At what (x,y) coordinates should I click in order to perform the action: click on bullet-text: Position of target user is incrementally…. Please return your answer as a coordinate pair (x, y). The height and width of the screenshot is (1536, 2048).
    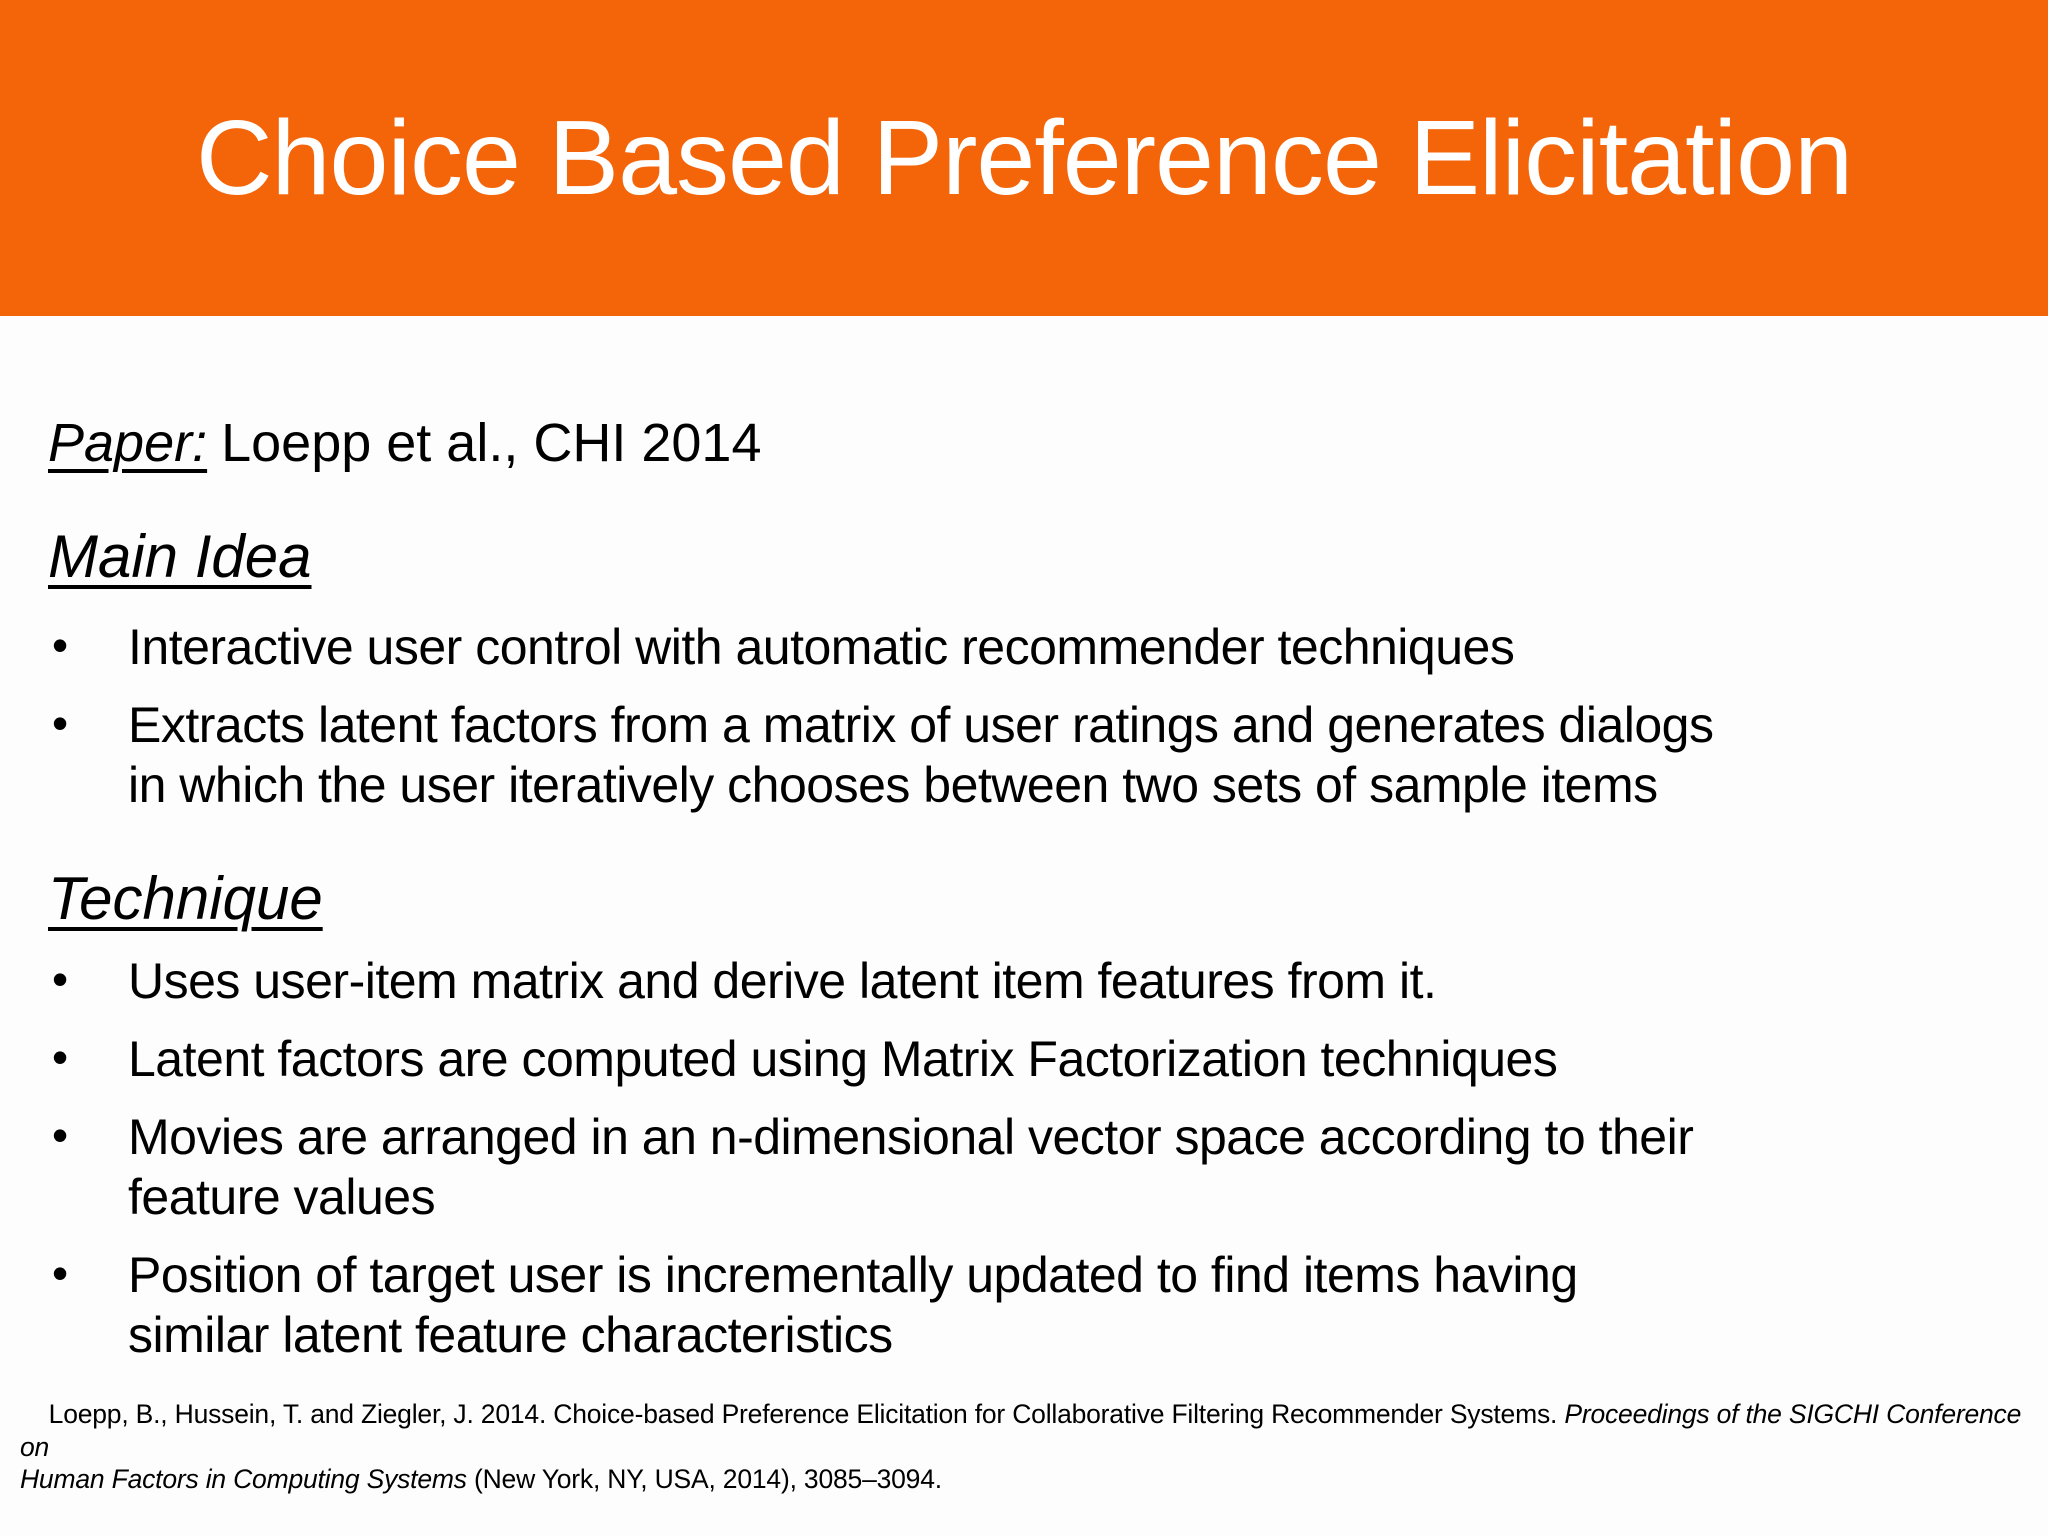
    Looking at the image, I should click on (853, 1305).